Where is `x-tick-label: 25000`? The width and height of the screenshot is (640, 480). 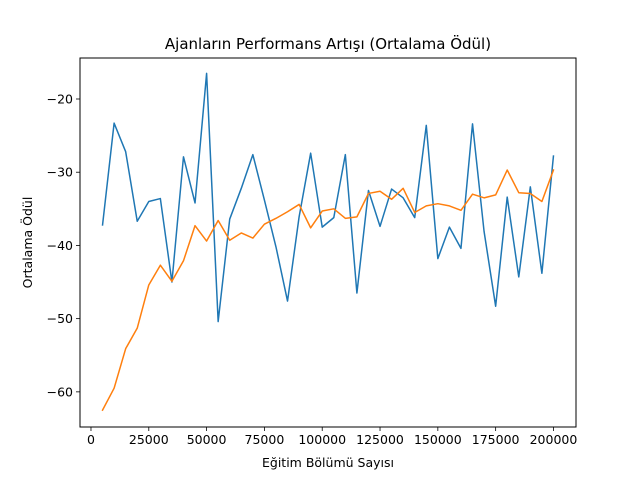 x-tick-label: 25000 is located at coordinates (149, 439).